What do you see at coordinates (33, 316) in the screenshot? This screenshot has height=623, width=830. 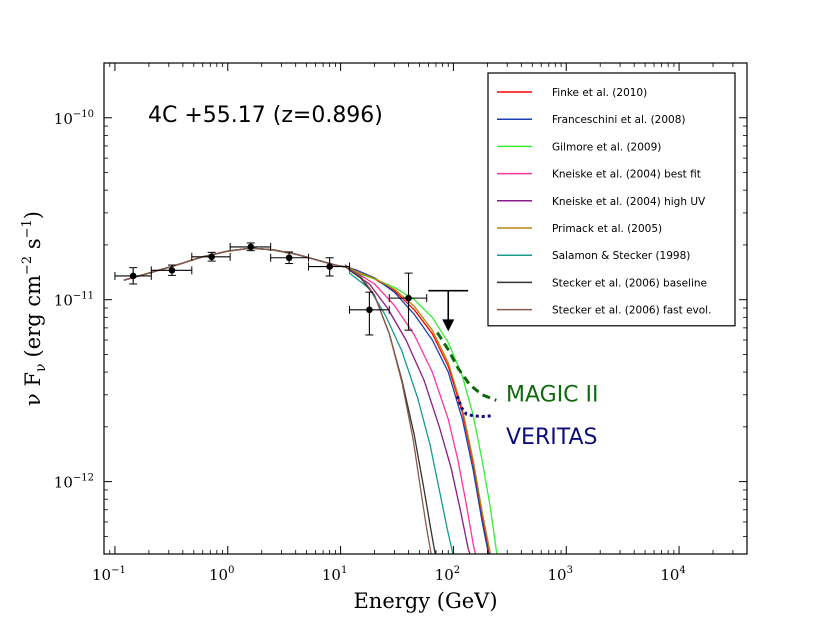 I see `y-label-units: (erg cm` at bounding box center [33, 316].